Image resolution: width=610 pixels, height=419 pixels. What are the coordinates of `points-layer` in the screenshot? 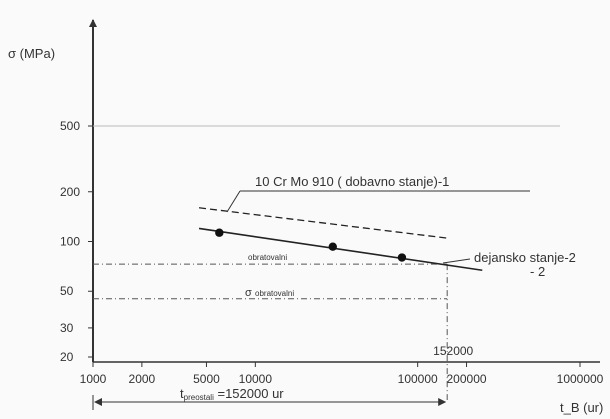 It's located at (311, 245).